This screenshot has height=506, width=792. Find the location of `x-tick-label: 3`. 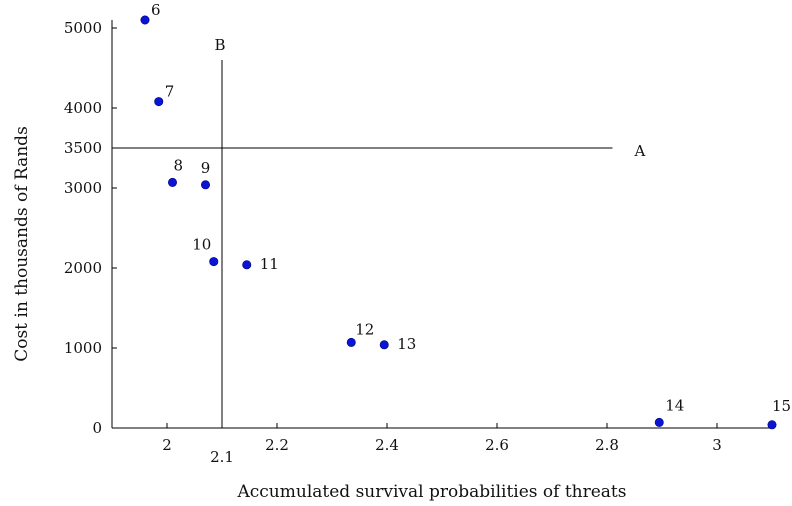

x-tick-label: 3 is located at coordinates (717, 445).